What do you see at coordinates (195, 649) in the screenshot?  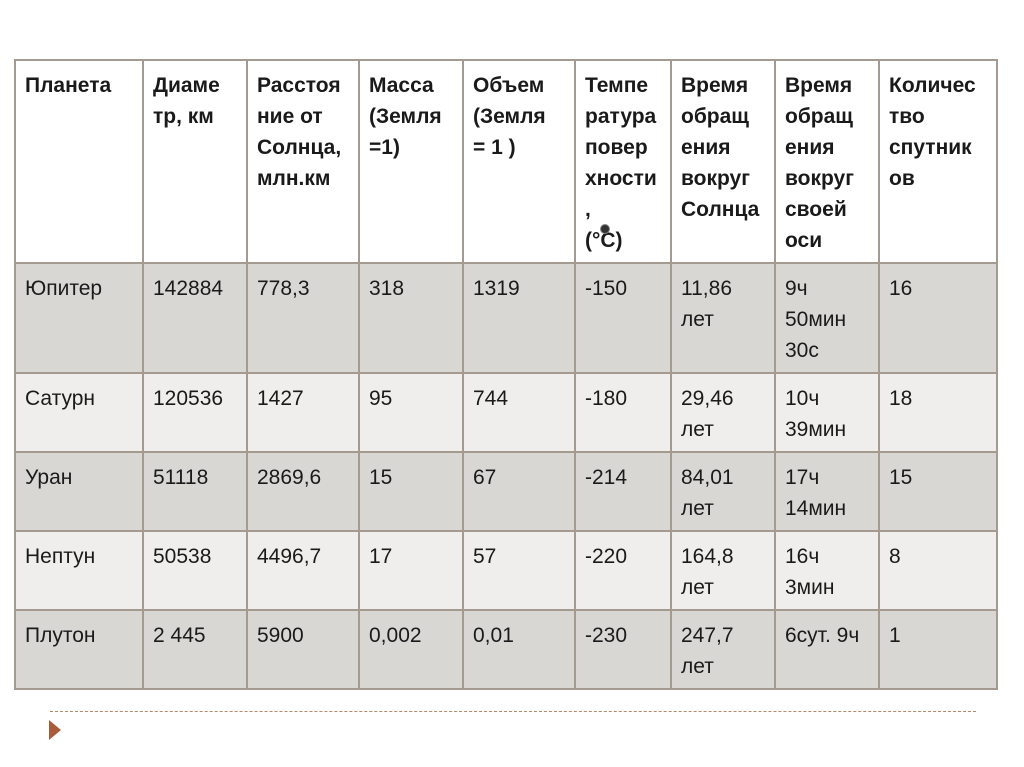 I see `cell-diameter: 2 445` at bounding box center [195, 649].